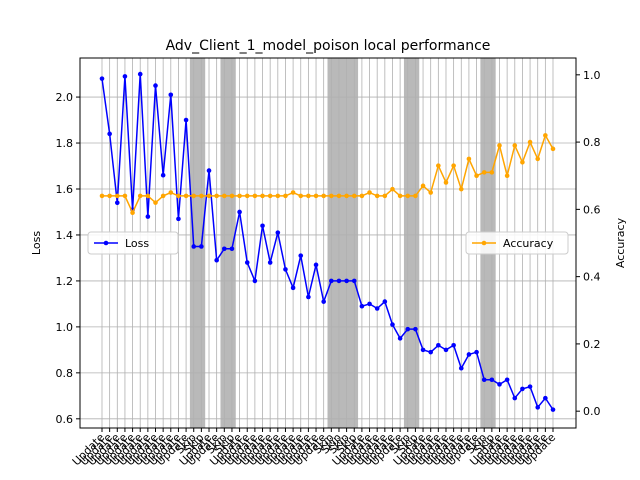 This screenshot has height=480, width=640. What do you see at coordinates (592, 344) in the screenshot?
I see `y2-tick-label: 0.2` at bounding box center [592, 344].